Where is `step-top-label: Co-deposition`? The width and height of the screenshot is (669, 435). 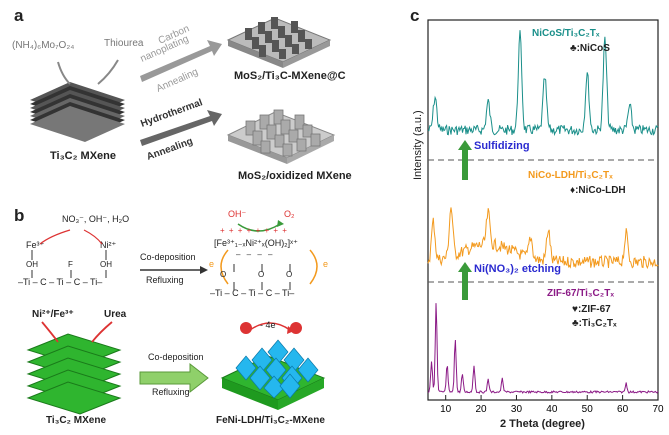 step-top-label: Co-deposition is located at coordinates (168, 257).